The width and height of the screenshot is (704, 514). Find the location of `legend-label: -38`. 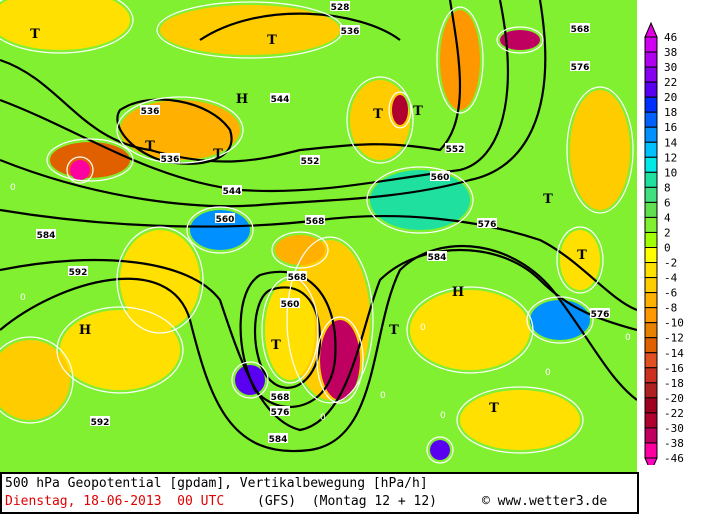

legend-label: -38 is located at coordinates (674, 443).